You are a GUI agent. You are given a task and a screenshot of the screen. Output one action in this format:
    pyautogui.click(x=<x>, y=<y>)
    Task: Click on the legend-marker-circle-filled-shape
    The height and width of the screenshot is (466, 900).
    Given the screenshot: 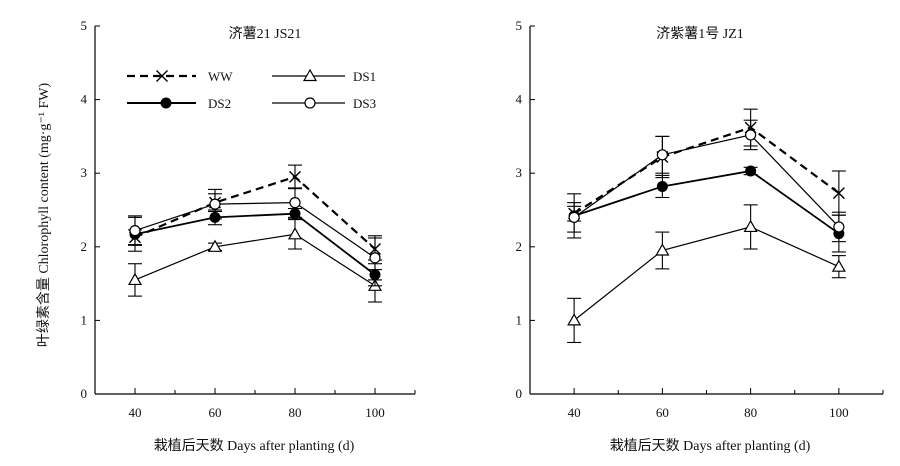 What is the action you would take?
    pyautogui.click(x=166, y=103)
    